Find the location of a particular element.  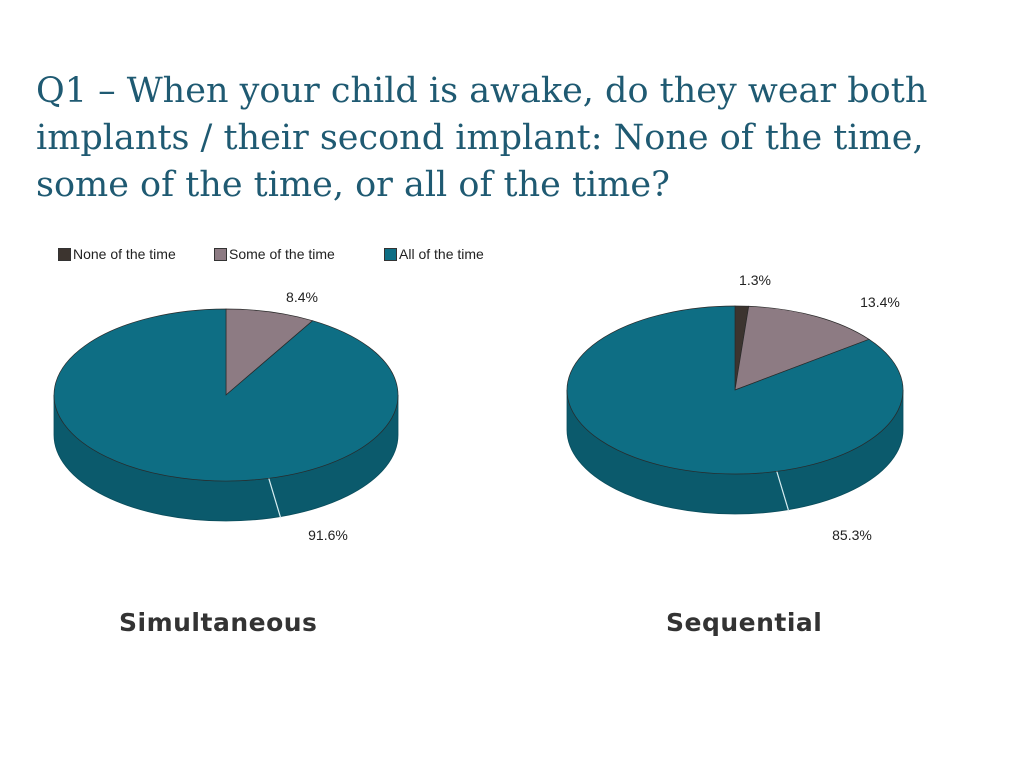

chart-caption-simultaneous: Simultaneous is located at coordinates (218, 622).